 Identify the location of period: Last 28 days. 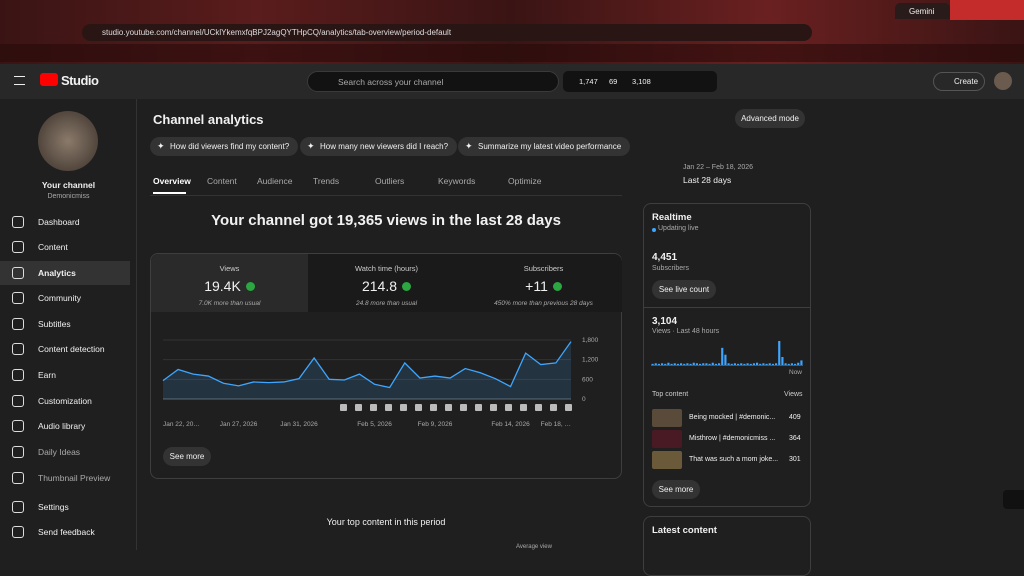
(707, 180).